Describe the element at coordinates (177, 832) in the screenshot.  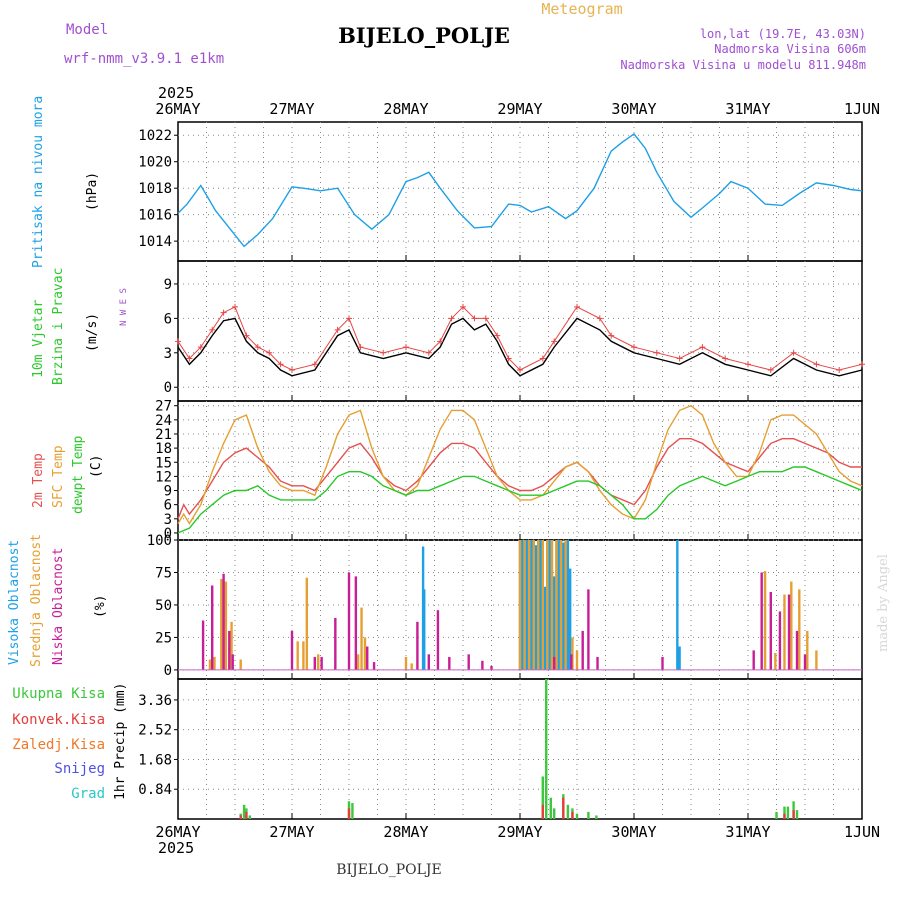
I see `day-label-bottom: 26MAY` at that location.